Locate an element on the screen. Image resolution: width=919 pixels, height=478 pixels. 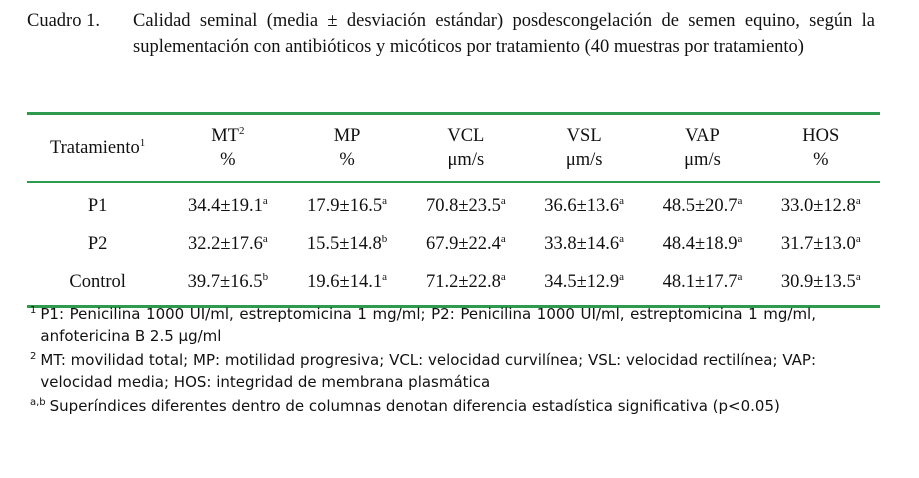
header-label: VAP is located at coordinates (702, 136).